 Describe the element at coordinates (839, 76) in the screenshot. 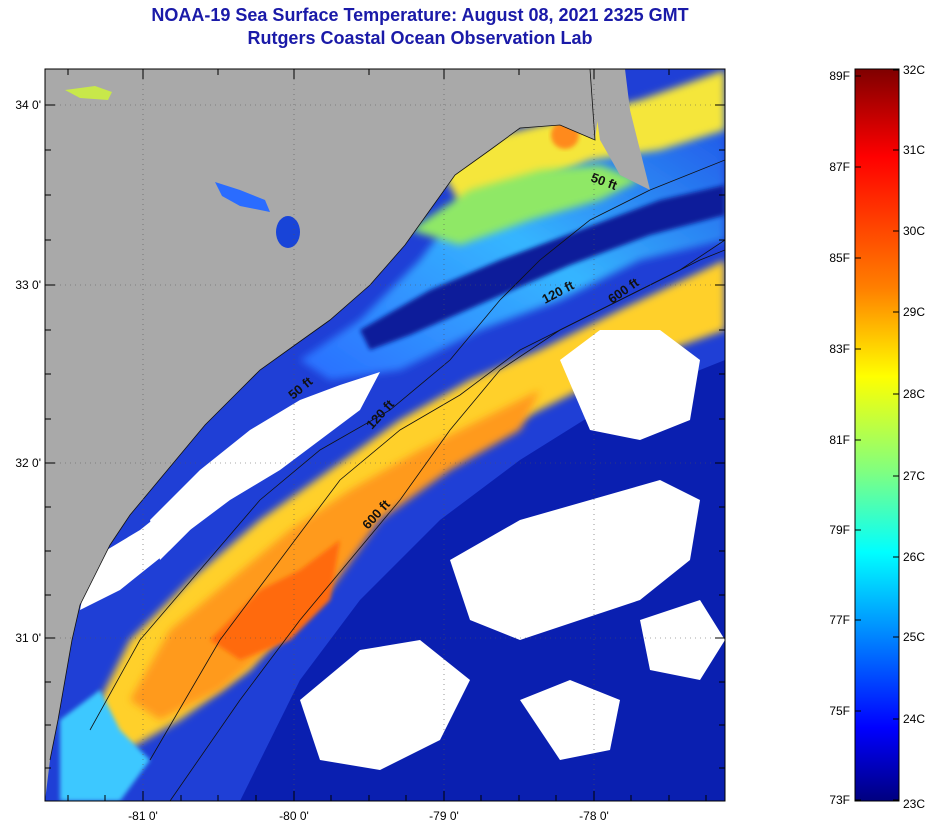

I see `colorbar-f-label-89: 89F` at that location.